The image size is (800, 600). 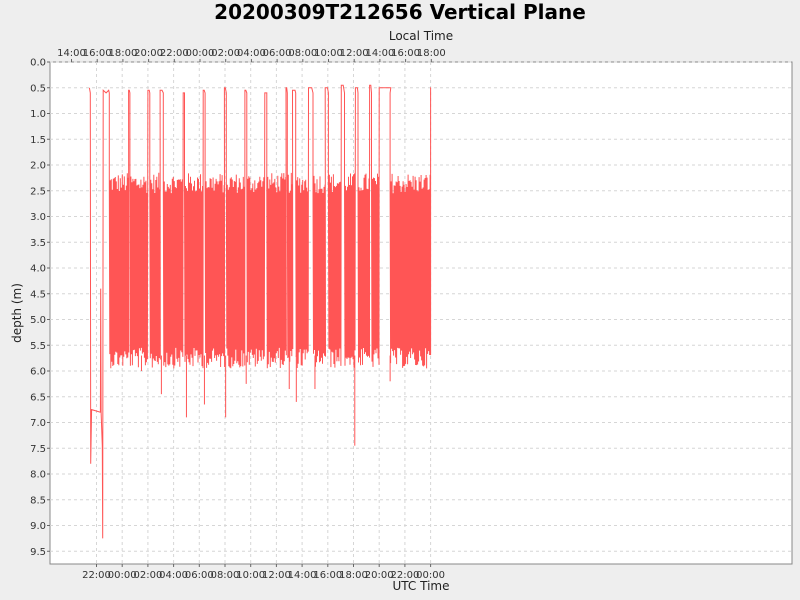 I want to click on top-tick-label: 08:00, so click(x=302, y=53).